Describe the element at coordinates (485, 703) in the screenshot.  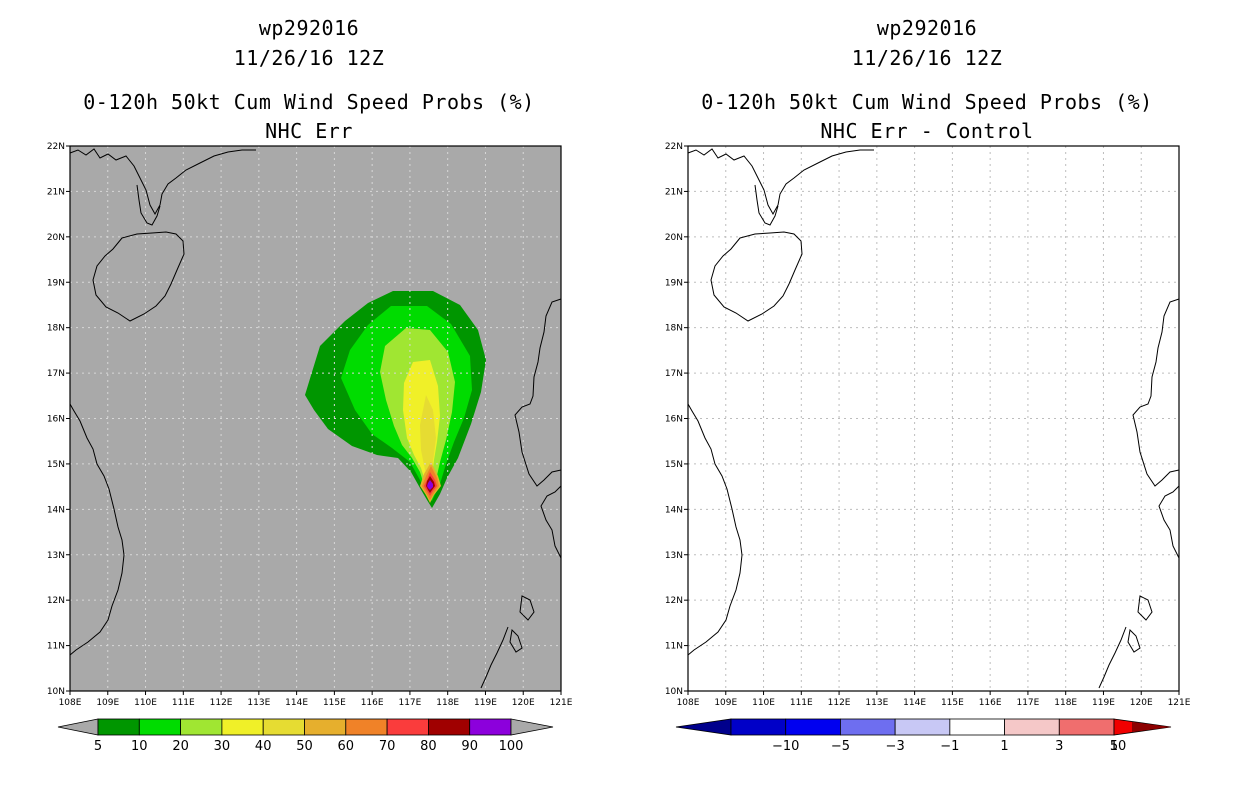
I see `lon-label: 119E` at that location.